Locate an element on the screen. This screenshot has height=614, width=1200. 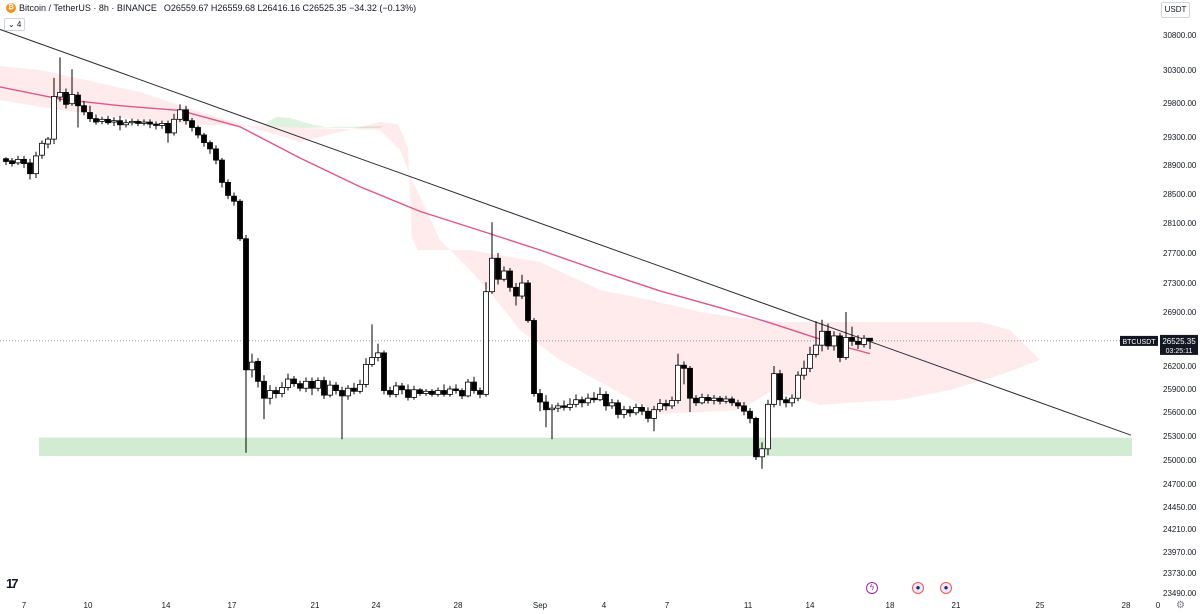
tradingview-logo: 17 is located at coordinates (12, 583).